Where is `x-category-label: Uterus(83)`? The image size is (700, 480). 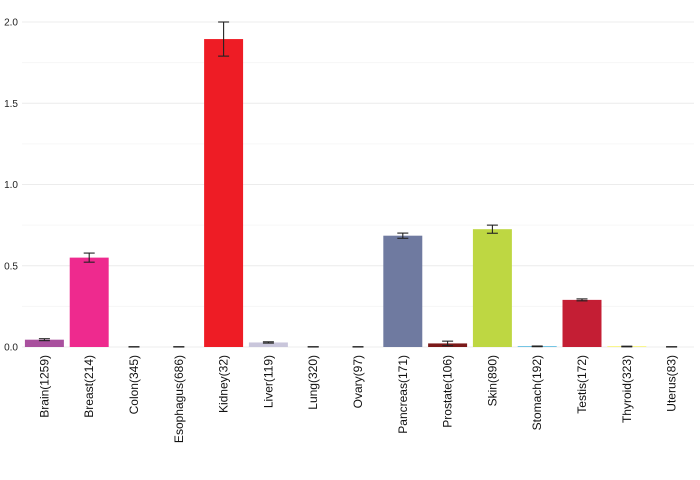
x-category-label: Uterus(83) is located at coordinates (672, 383).